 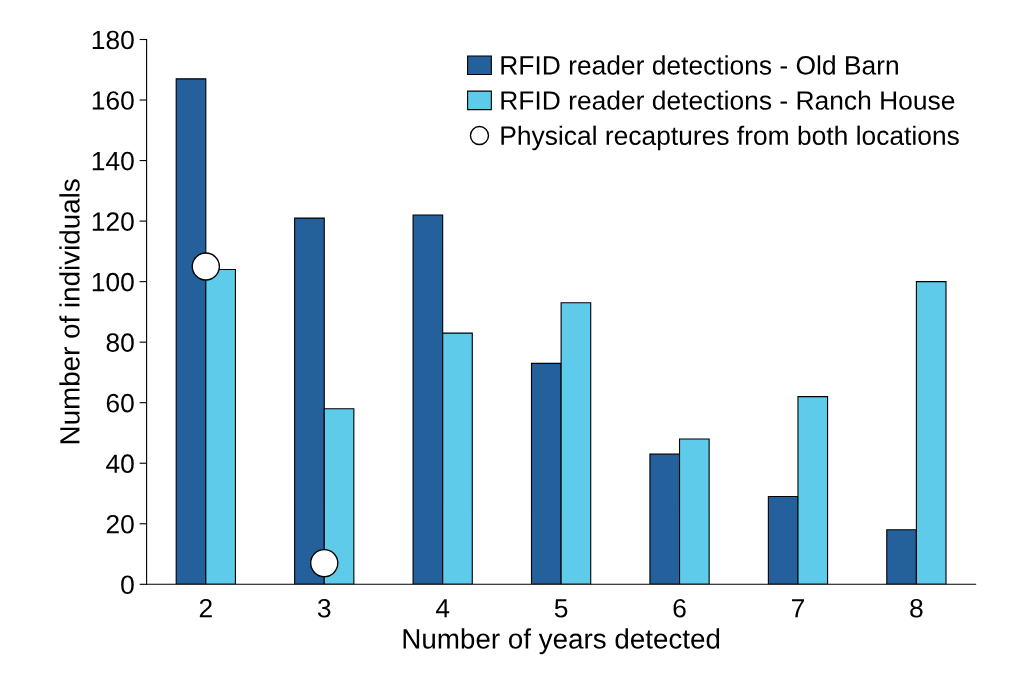 What do you see at coordinates (113, 282) in the screenshot?
I see `y-tick-label: 100` at bounding box center [113, 282].